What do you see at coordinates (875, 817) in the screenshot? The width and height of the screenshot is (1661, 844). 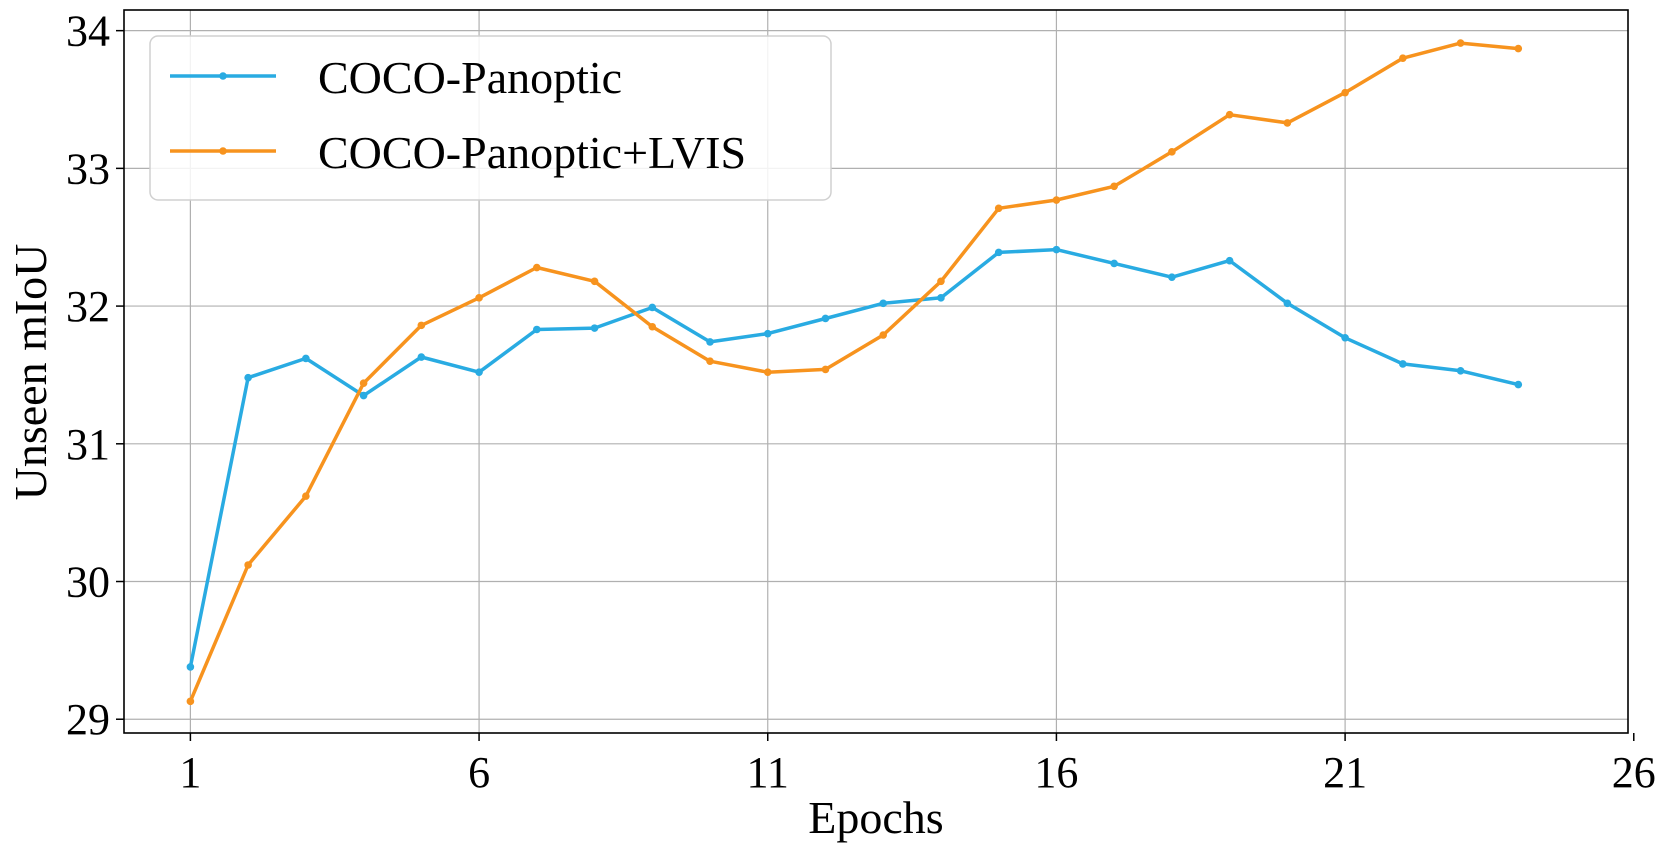 I see `x-axis-title: Epochs` at bounding box center [875, 817].